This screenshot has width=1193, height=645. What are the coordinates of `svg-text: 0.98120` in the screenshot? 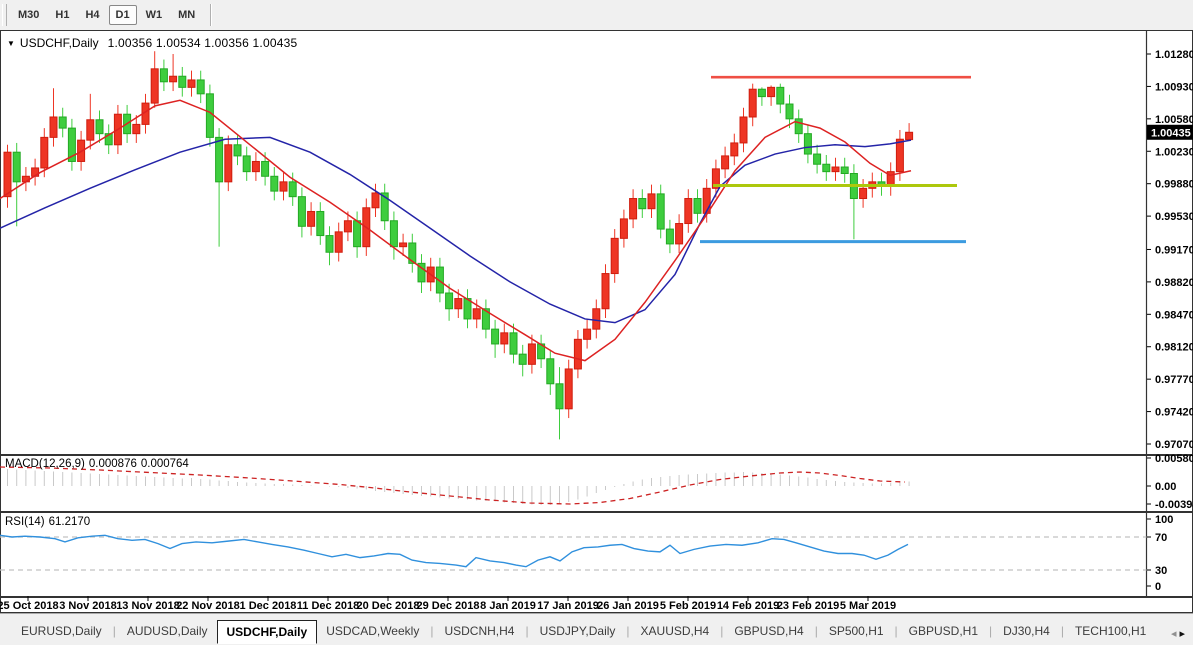 It's located at (1174, 348).